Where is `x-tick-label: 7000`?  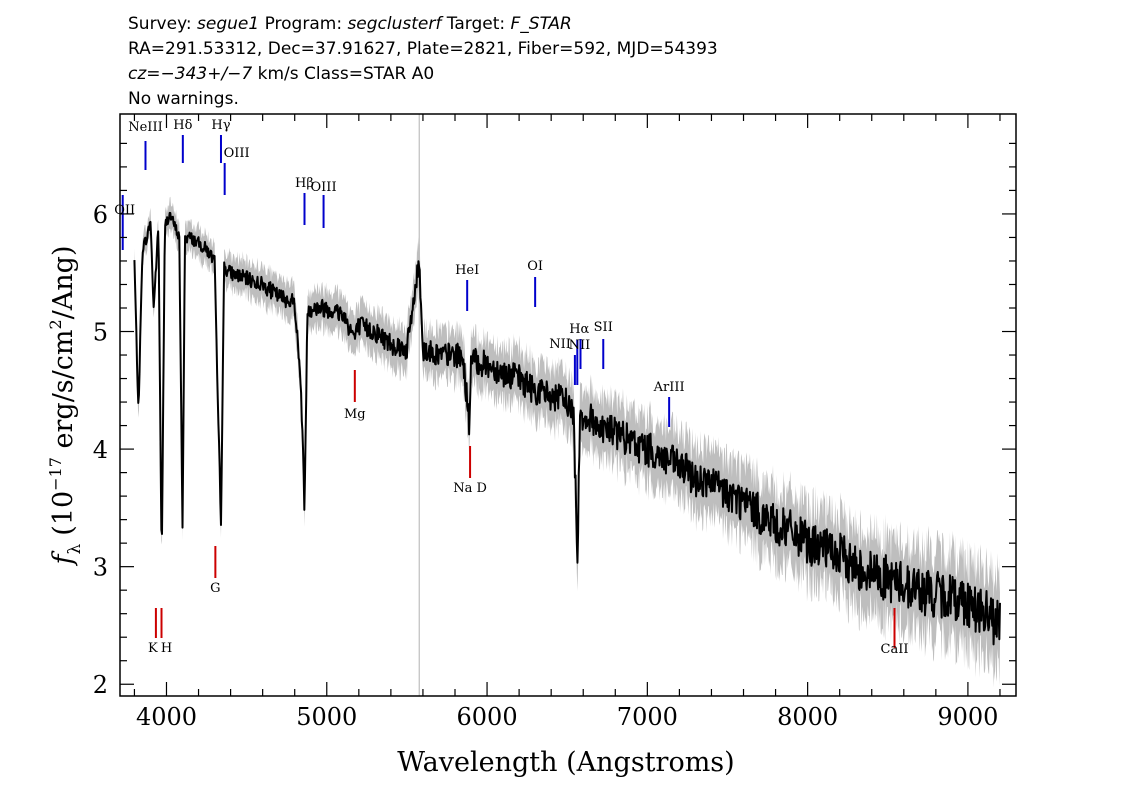
x-tick-label: 7000 is located at coordinates (647, 717).